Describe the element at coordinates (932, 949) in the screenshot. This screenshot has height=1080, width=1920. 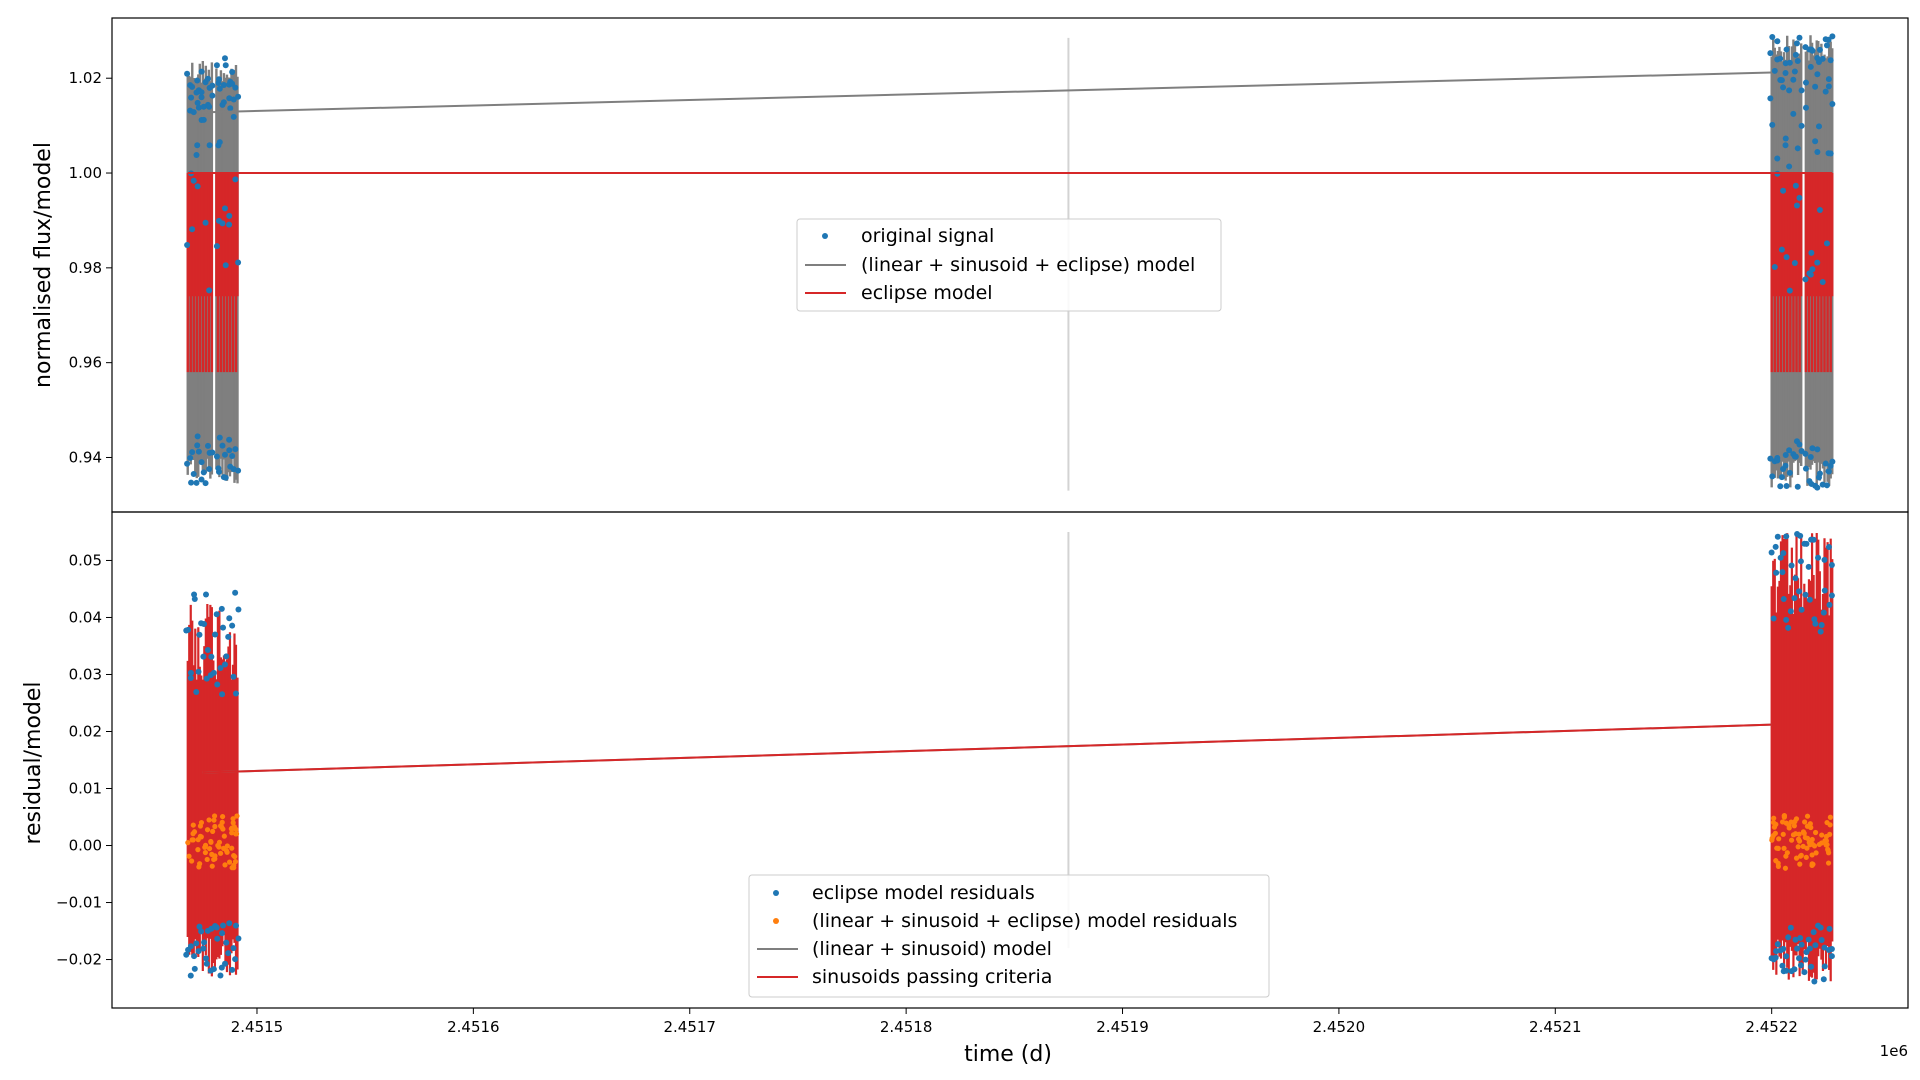
I see `legend-label-linear-sinusoid: (linear + sinusoid) model` at that location.